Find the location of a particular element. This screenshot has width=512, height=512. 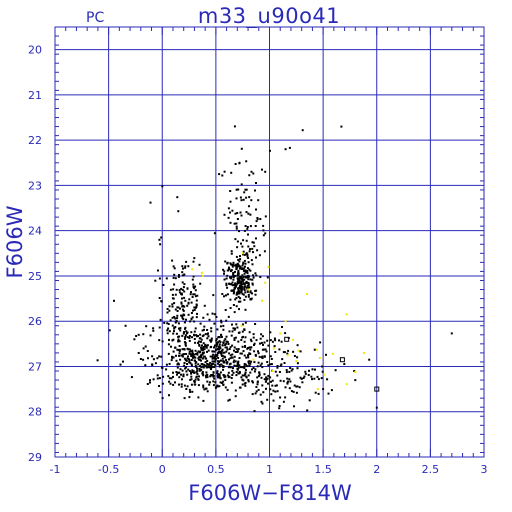

x-tick-label: -1 is located at coordinates (55, 469).